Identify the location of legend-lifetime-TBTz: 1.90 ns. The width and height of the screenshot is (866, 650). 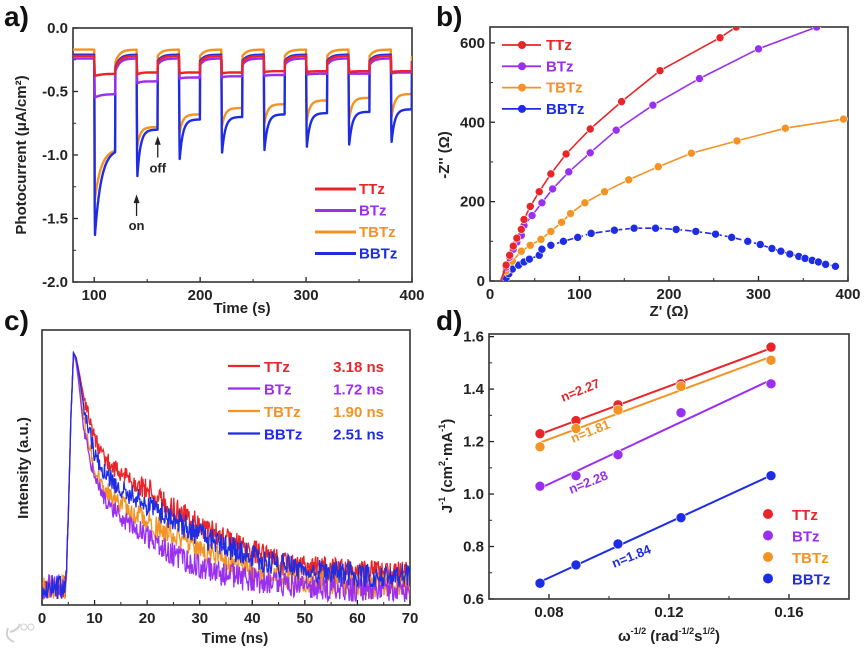
(358, 412).